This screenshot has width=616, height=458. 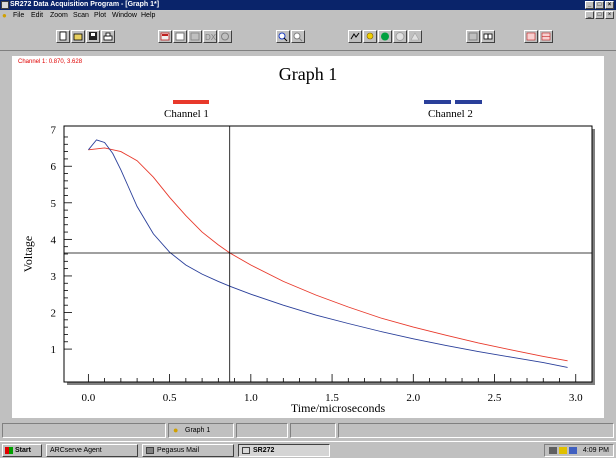 What do you see at coordinates (308, 74) in the screenshot?
I see `graph-title: Graph 1` at bounding box center [308, 74].